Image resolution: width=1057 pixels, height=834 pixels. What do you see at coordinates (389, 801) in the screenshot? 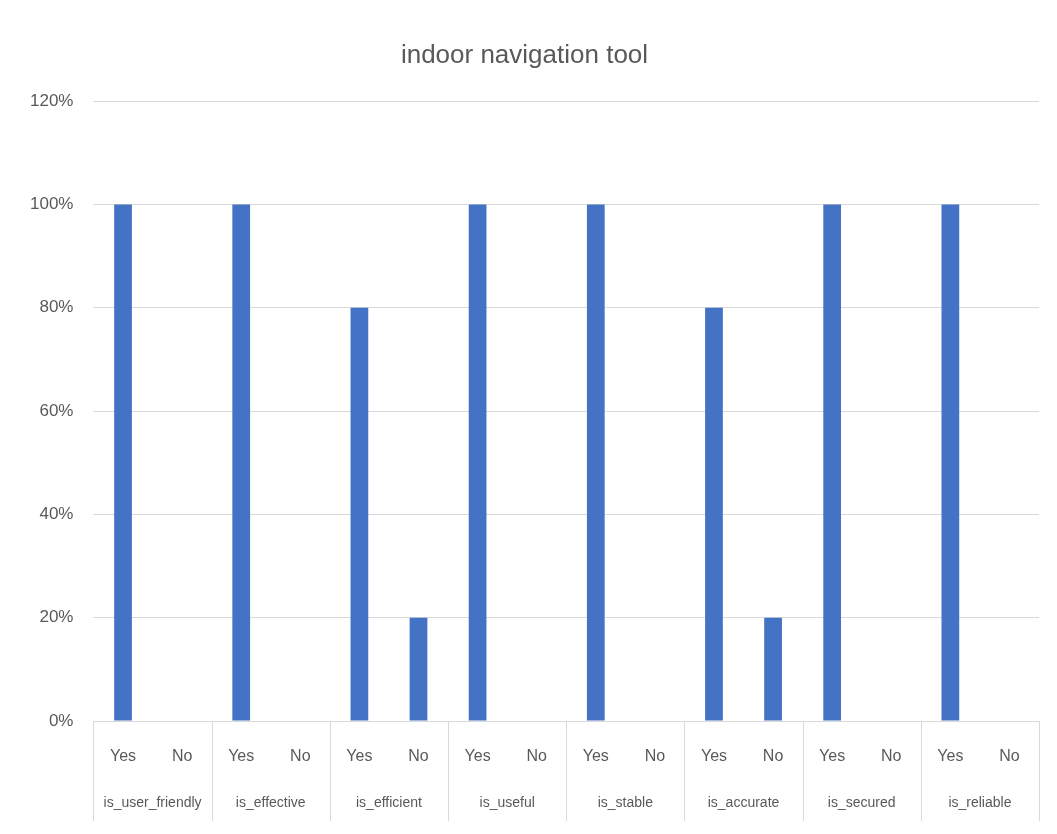
I see `x-tick-label: is_efficient` at bounding box center [389, 801].